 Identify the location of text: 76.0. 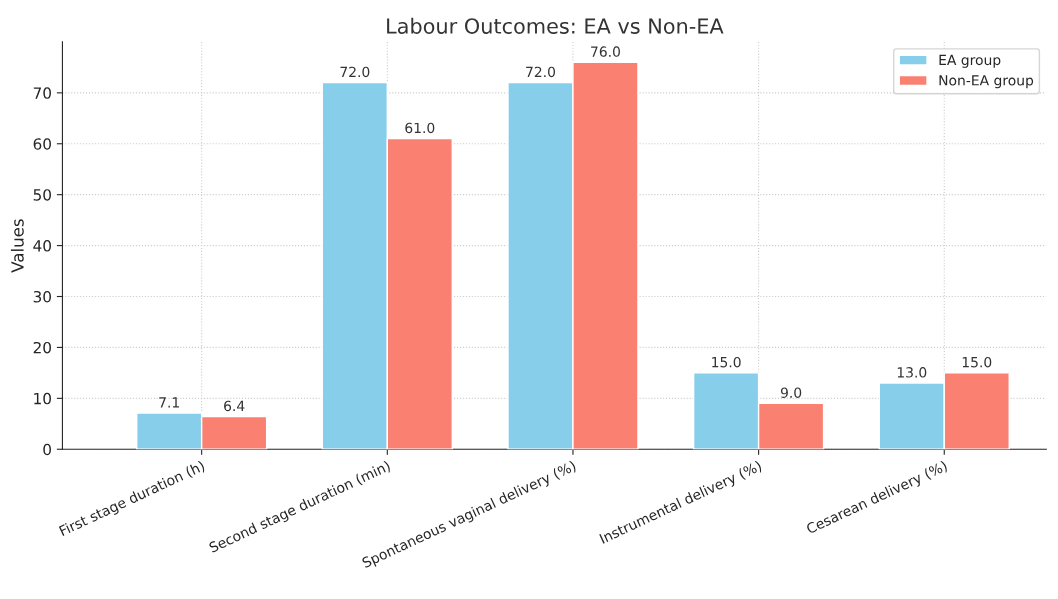
(605, 51).